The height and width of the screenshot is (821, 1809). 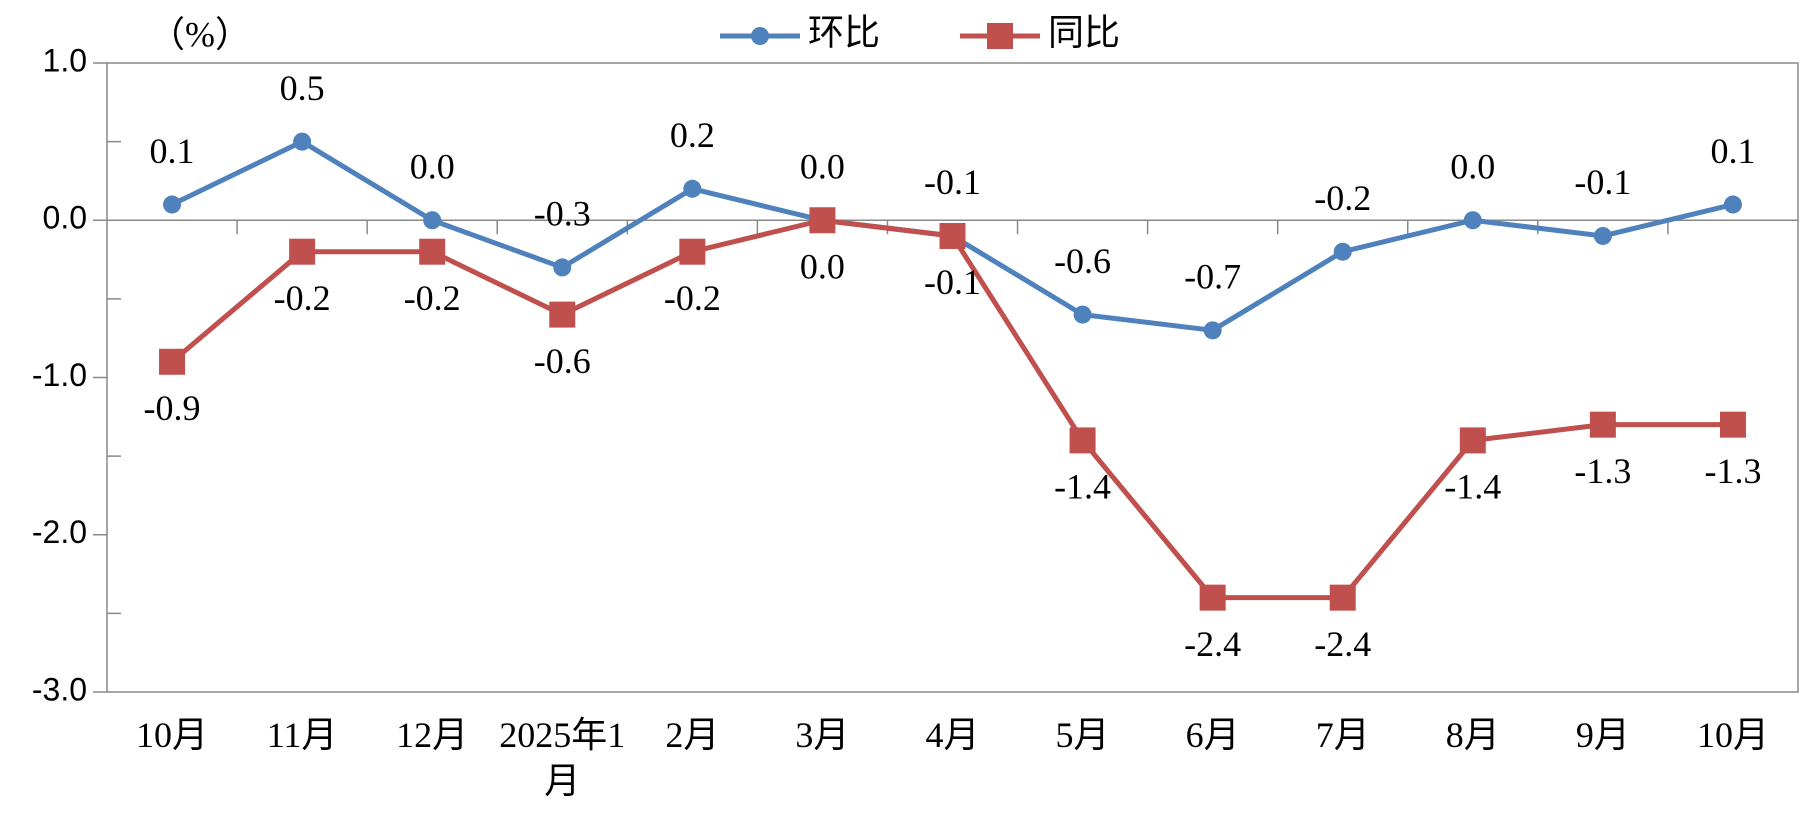 What do you see at coordinates (692, 135) in the screenshot?
I see `data-label: 0.2` at bounding box center [692, 135].